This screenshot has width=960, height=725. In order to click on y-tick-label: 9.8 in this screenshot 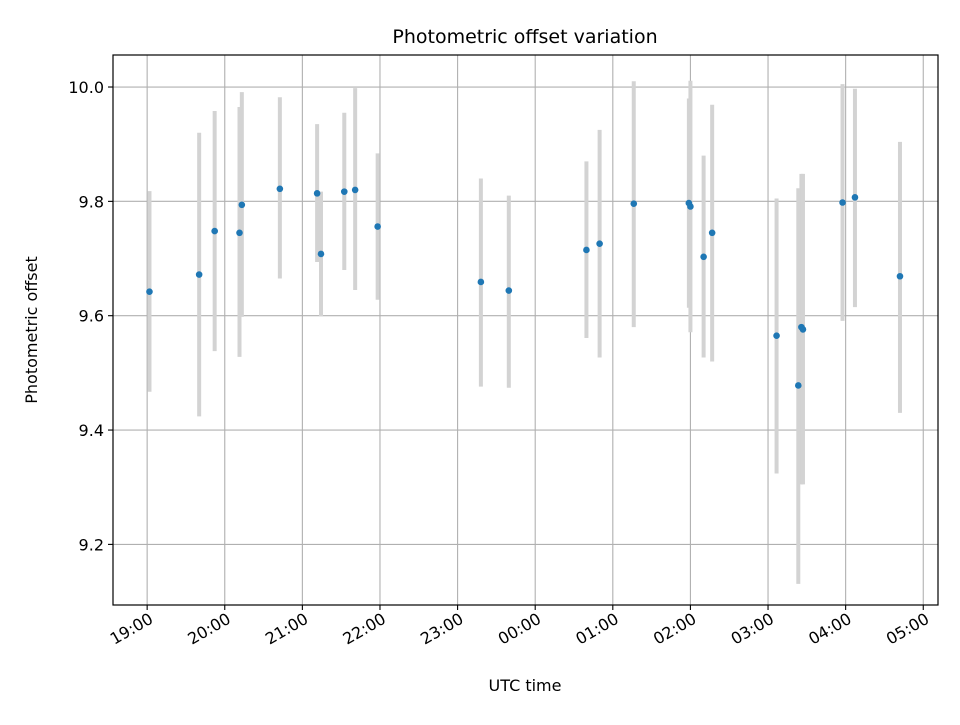, I will do `click(91, 201)`.